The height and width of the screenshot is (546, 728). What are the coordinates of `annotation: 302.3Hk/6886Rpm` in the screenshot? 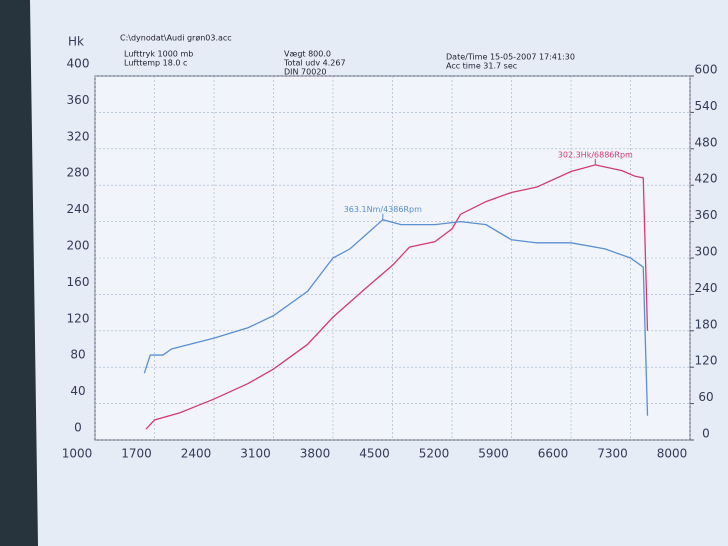 It's located at (595, 154).